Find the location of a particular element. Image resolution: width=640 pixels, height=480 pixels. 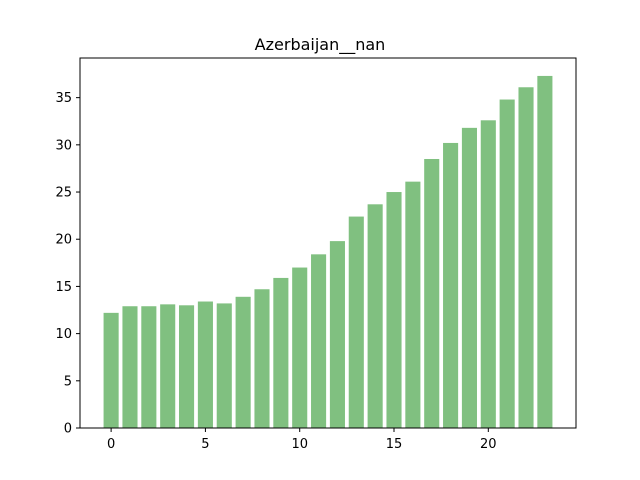

y-tick-label-30: 30 is located at coordinates (63, 145).